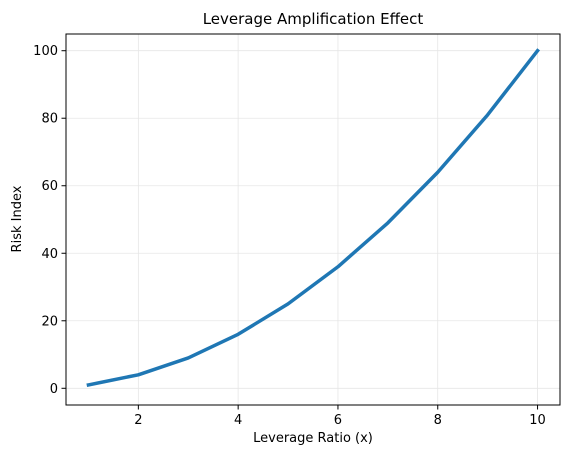 This screenshot has height=455, width=571. I want to click on x-tick-label: 6, so click(338, 420).